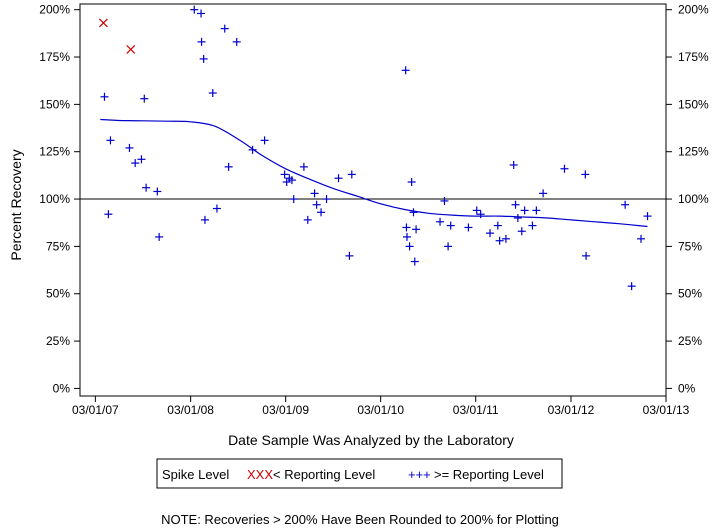 The height and width of the screenshot is (528, 720). I want to click on y-tick-label-left: 200%, so click(54, 10).